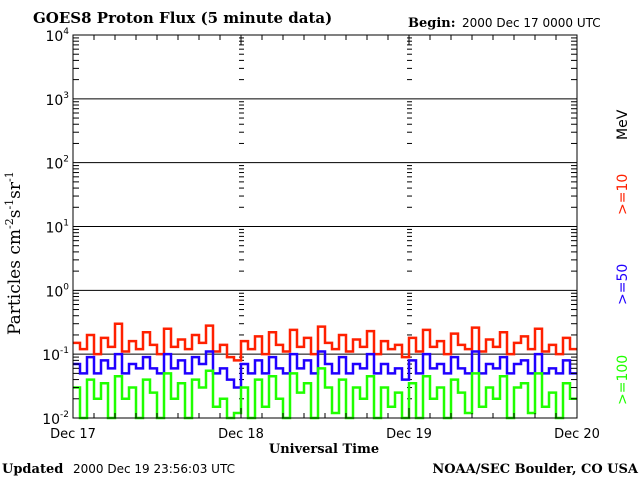  What do you see at coordinates (9, 223) in the screenshot?
I see `y-label-exp: -2` at bounding box center [9, 223].